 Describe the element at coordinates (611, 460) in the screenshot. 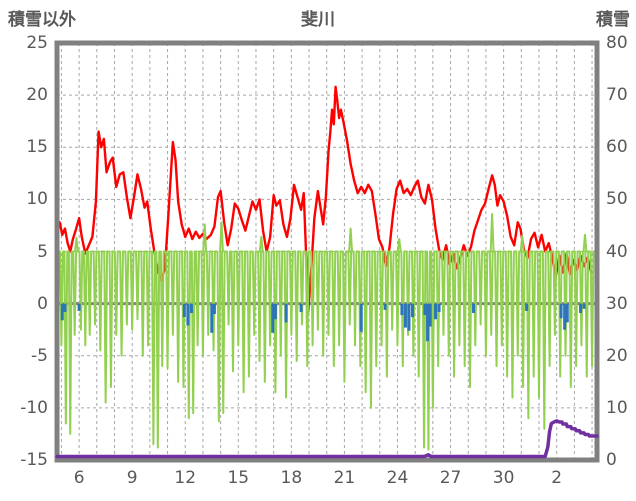

I see `right-tick-label: 0` at that location.